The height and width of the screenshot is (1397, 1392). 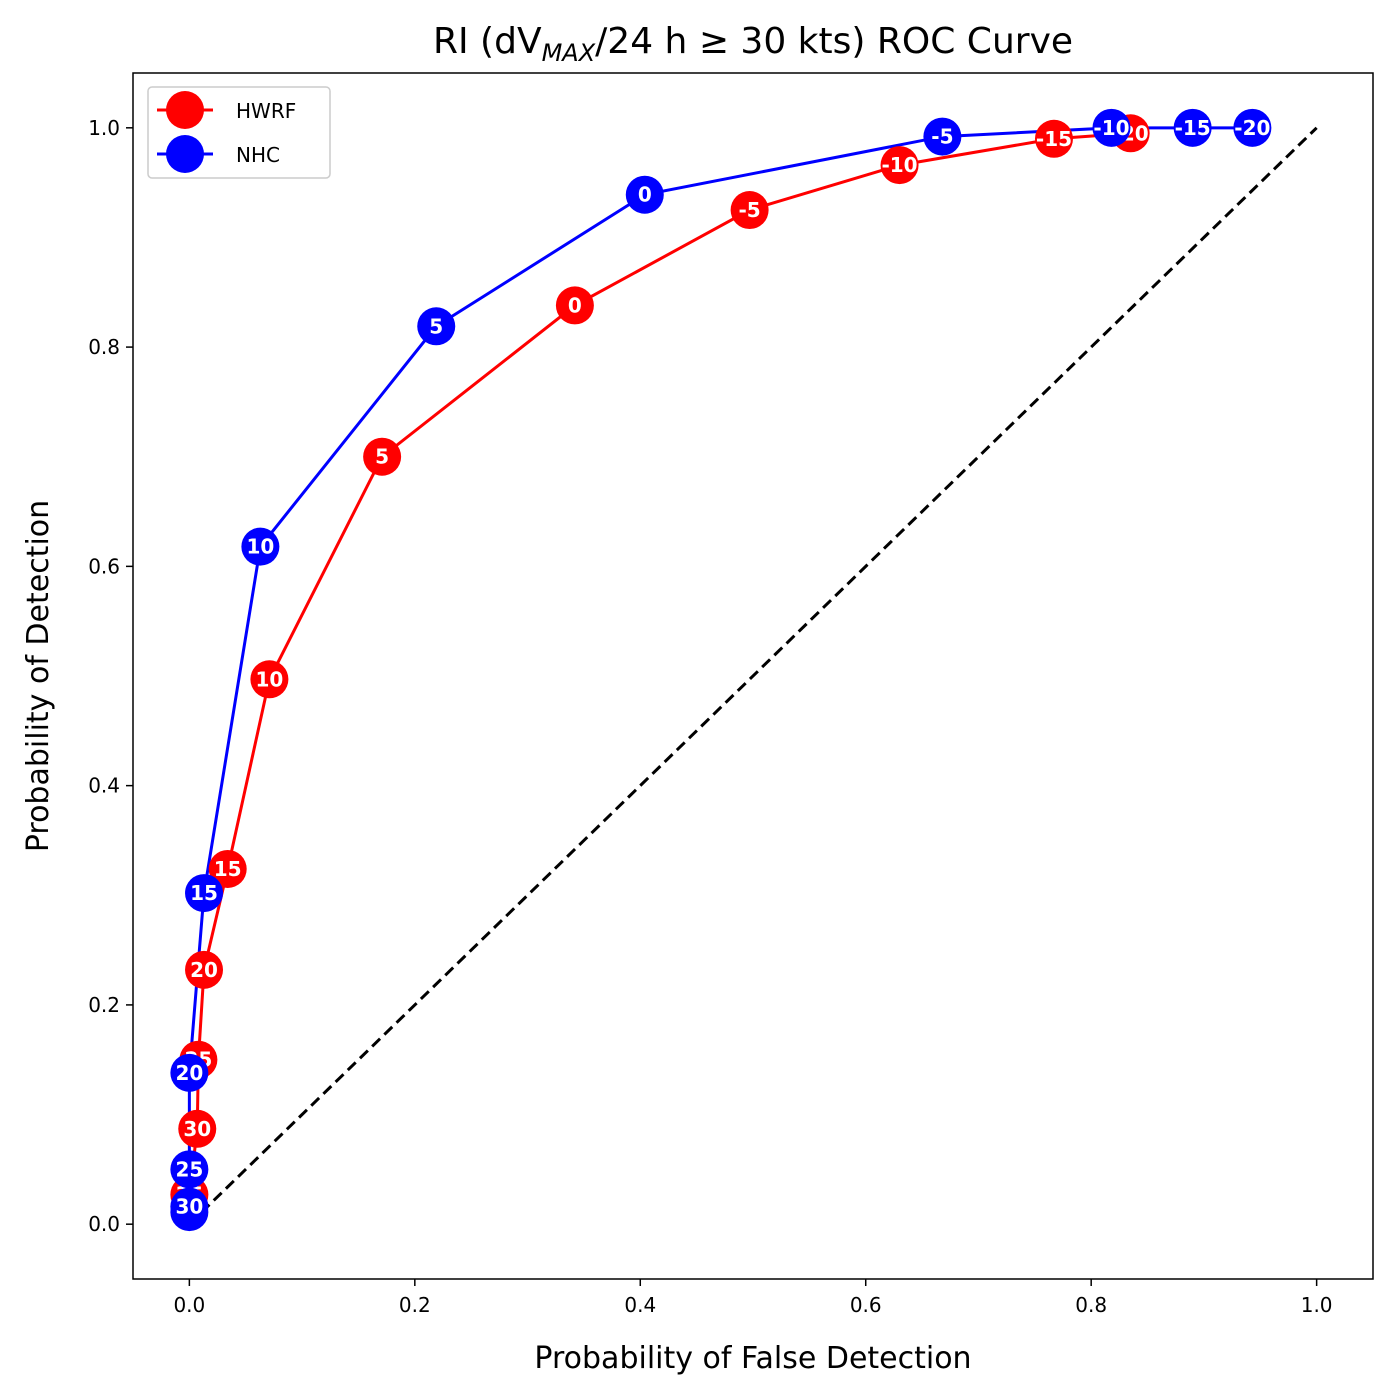 I want to click on hwrf-point-label: 15, so click(x=228, y=869).